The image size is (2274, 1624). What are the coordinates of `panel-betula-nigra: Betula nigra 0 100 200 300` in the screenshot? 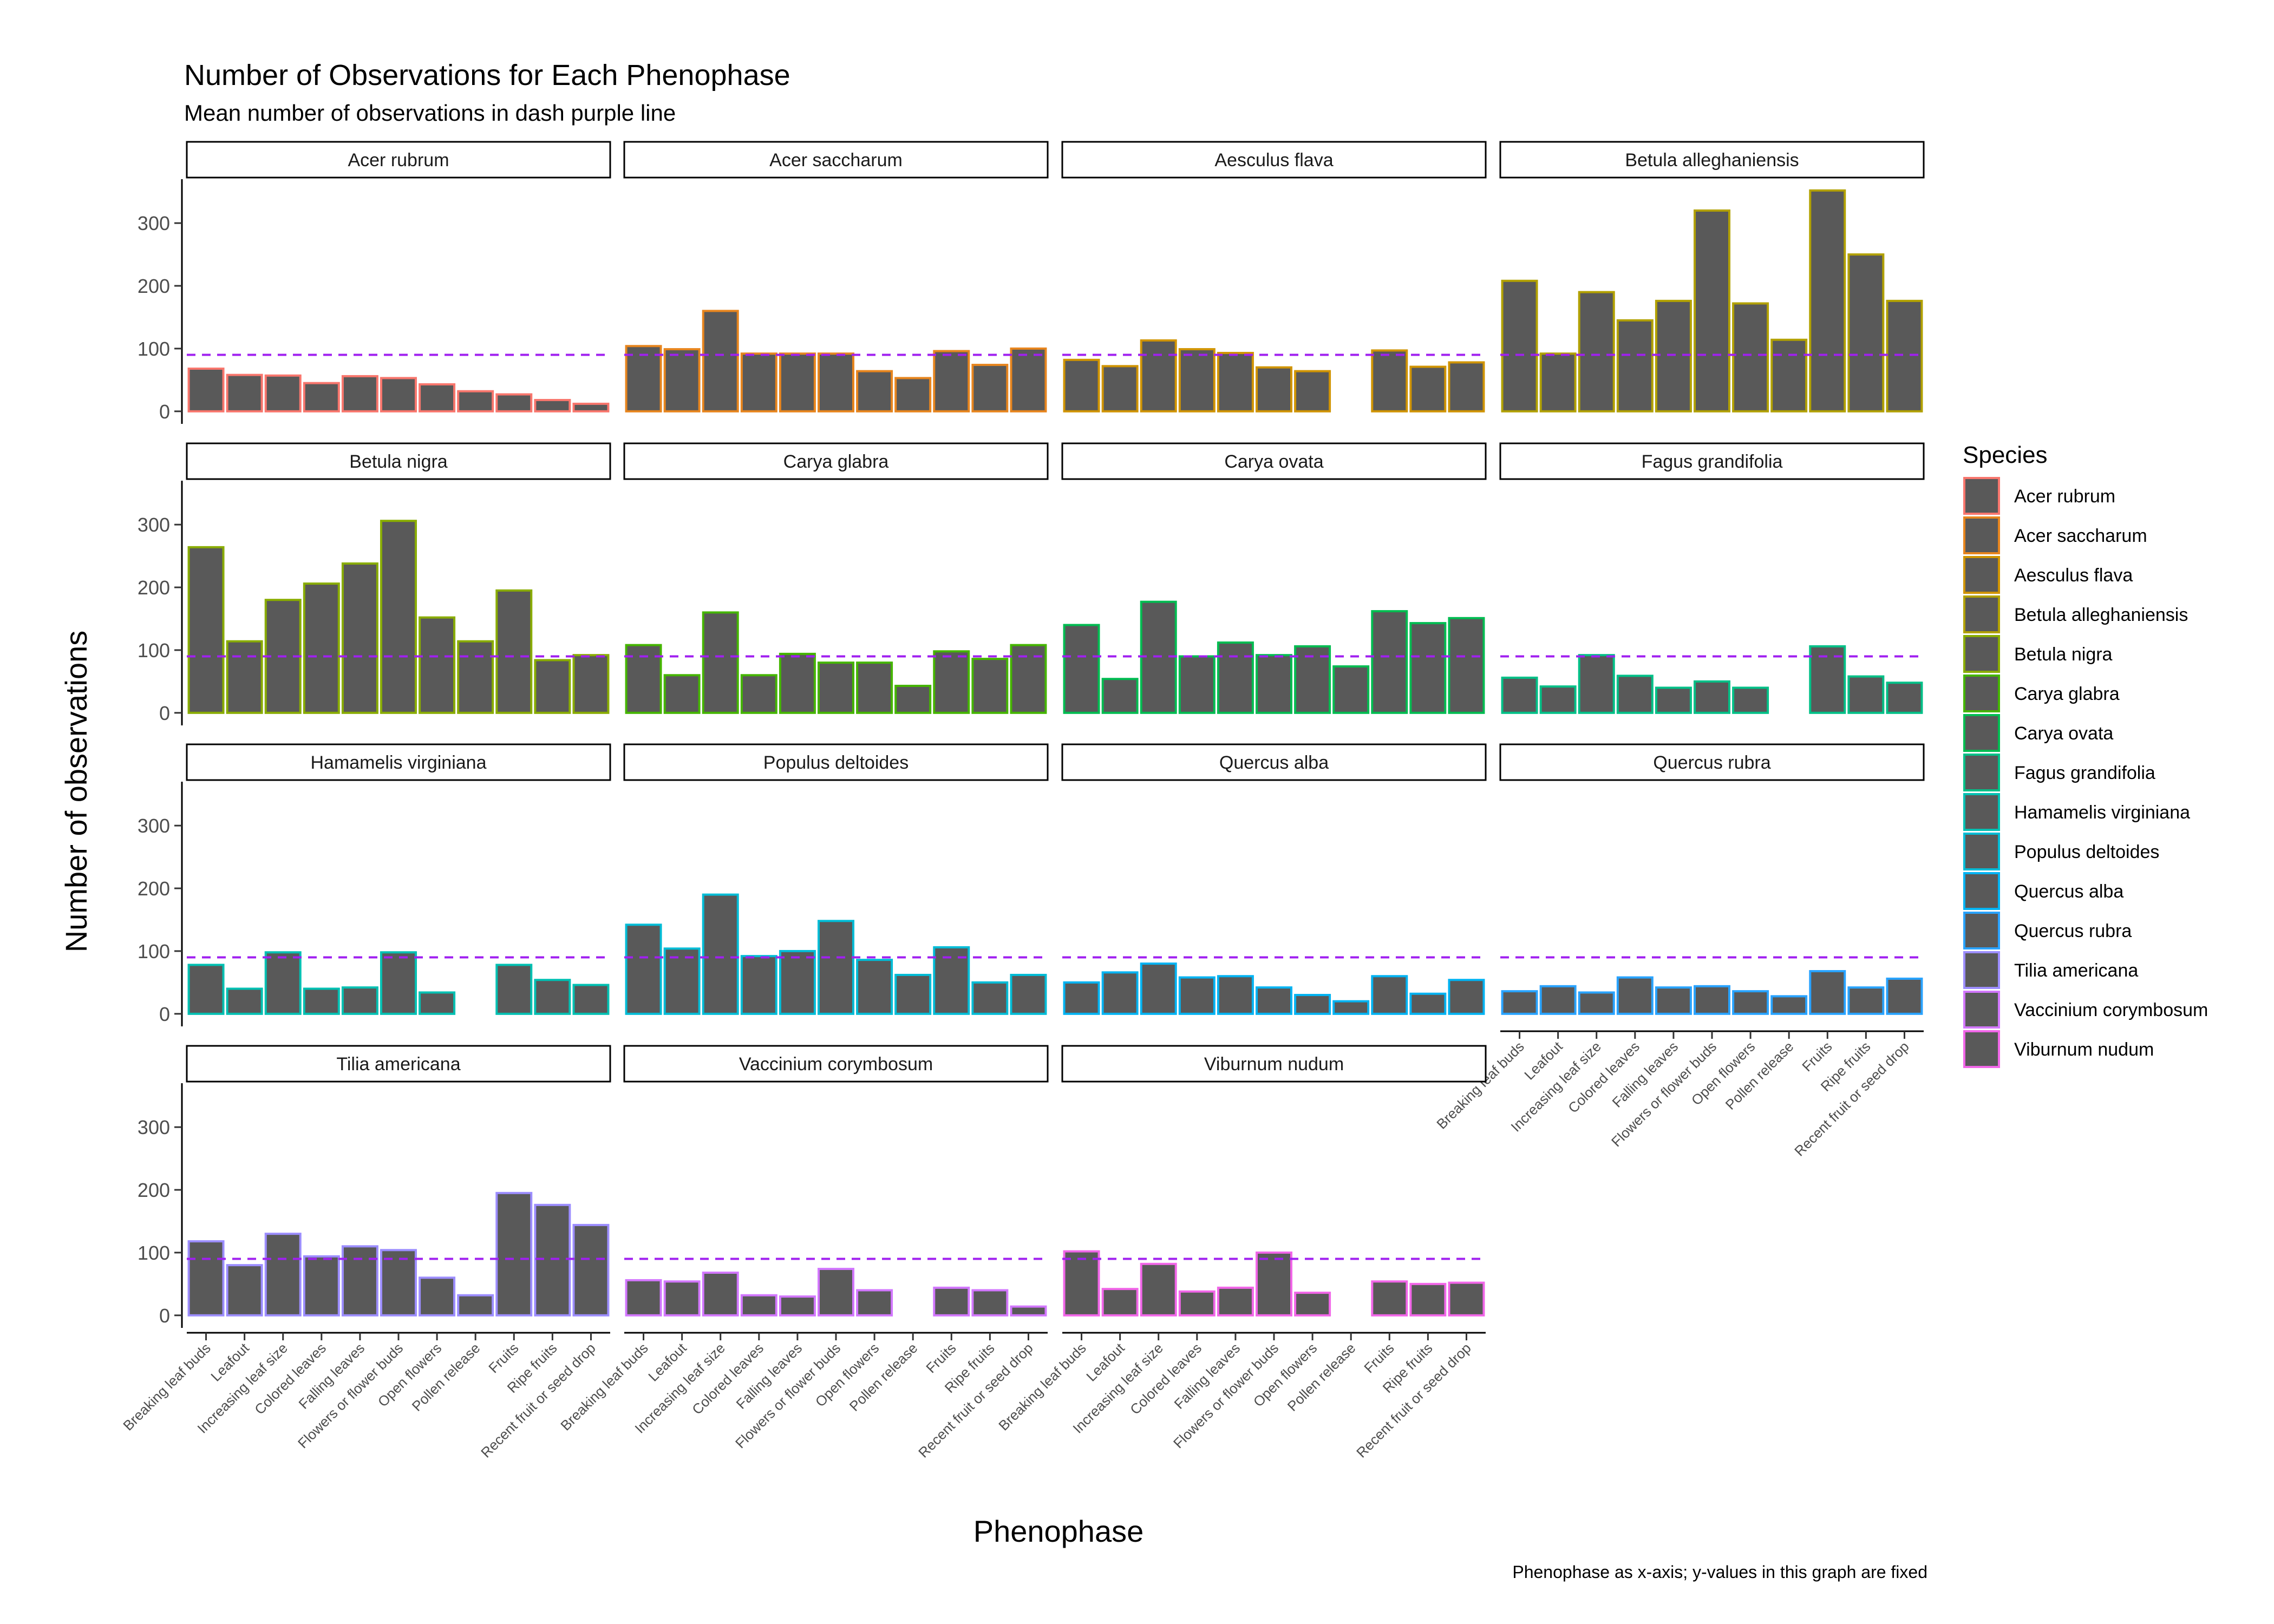 It's located at (375, 584).